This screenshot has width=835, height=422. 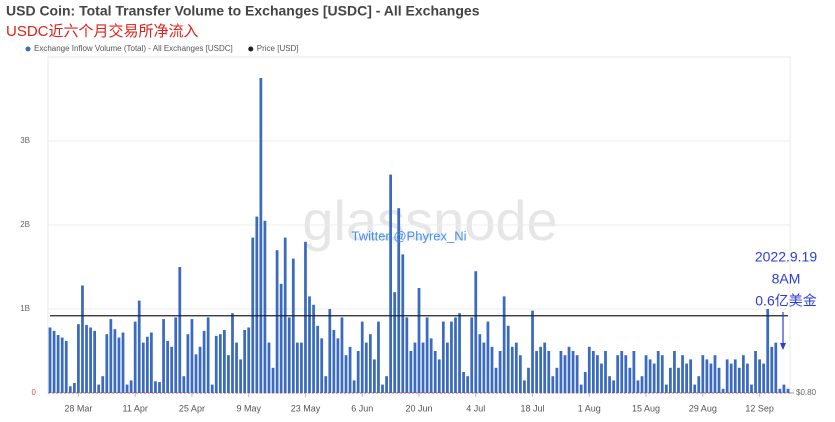 What do you see at coordinates (34, 392) in the screenshot?
I see `y-tick-label: 0` at bounding box center [34, 392].